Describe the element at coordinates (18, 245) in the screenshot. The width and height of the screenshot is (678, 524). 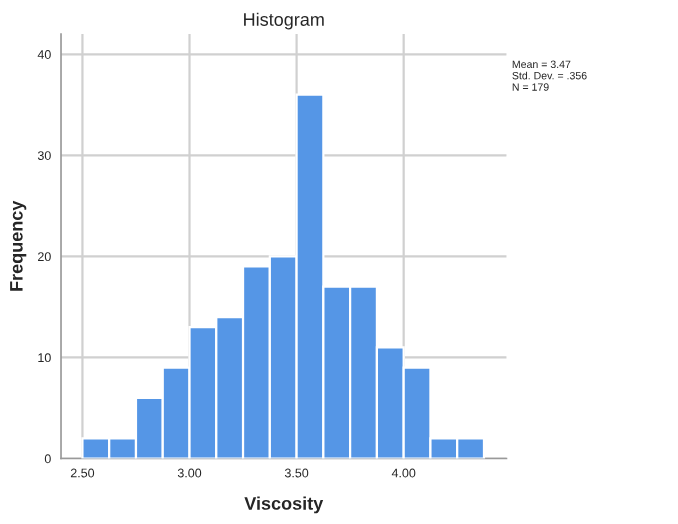
I see `y-axis-title: Frequency` at that location.